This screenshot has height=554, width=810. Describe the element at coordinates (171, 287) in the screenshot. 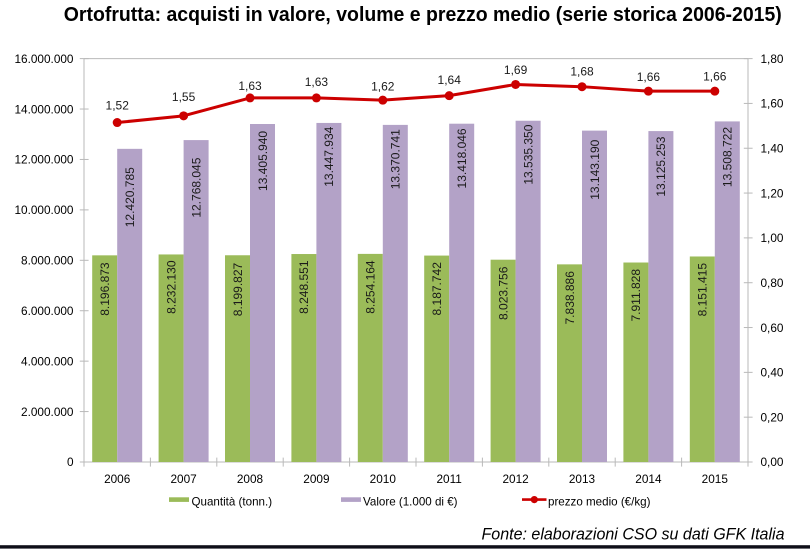

I see `svg-text: 8.232.130` at that location.